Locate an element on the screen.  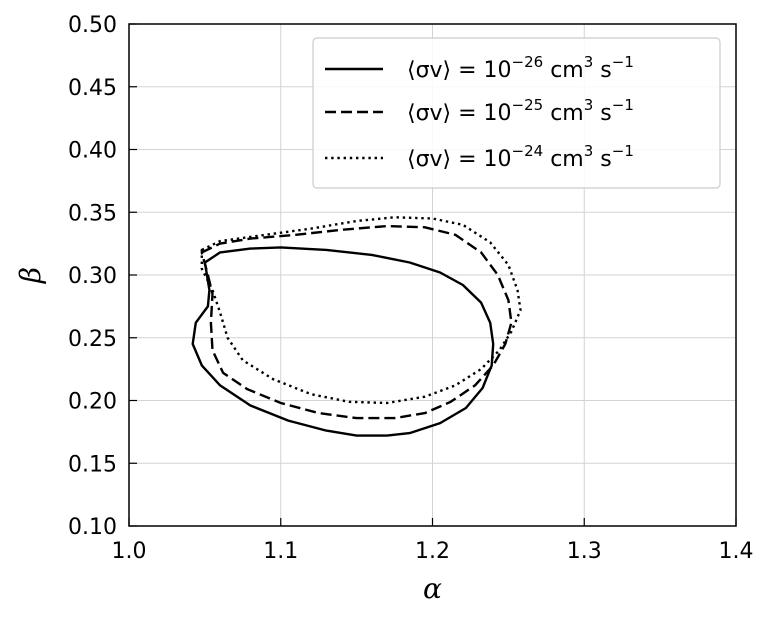
y-tick-label: 0.20 is located at coordinates (92, 402).